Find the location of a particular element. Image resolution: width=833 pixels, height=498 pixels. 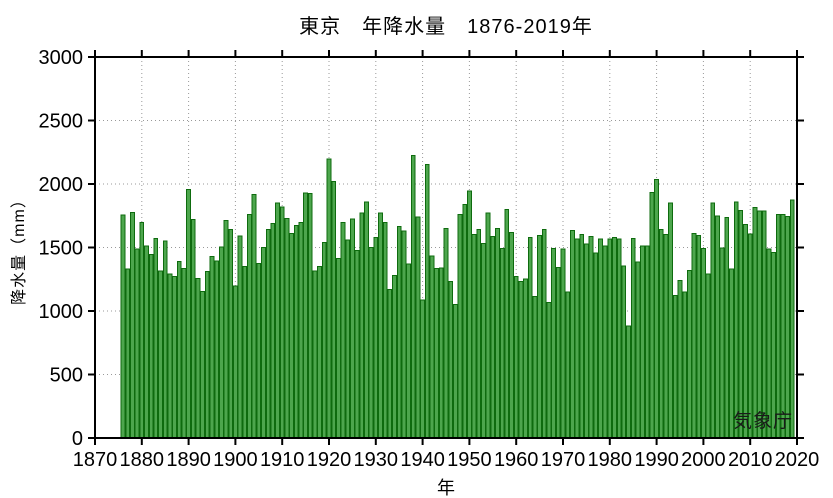

bar-1919 is located at coordinates (324, 340).